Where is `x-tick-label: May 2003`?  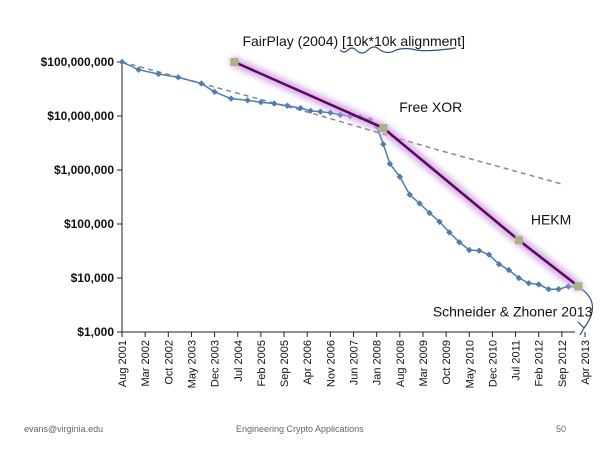
x-tick-label: May 2003 is located at coordinates (192, 364).